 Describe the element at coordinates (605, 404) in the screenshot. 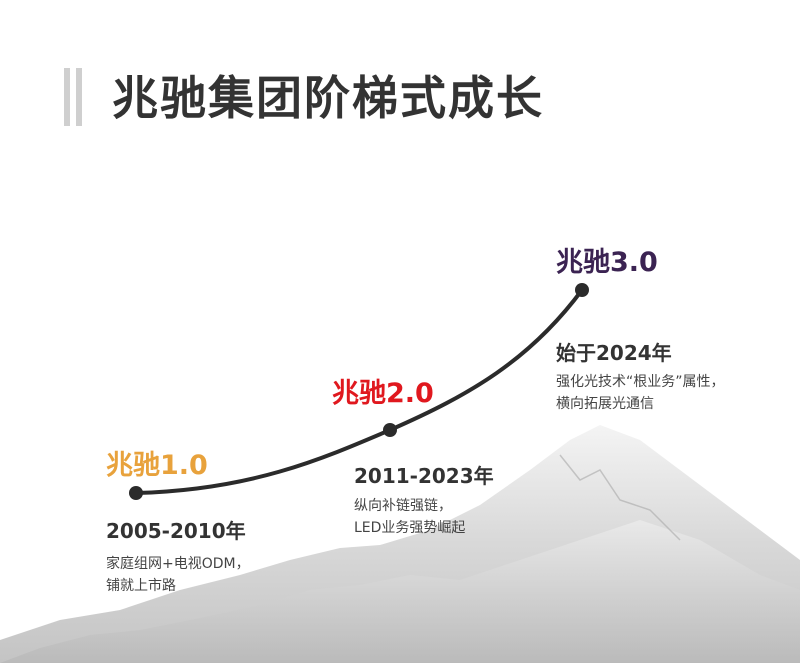

I see `desc-line: 横向拓展光通信` at that location.